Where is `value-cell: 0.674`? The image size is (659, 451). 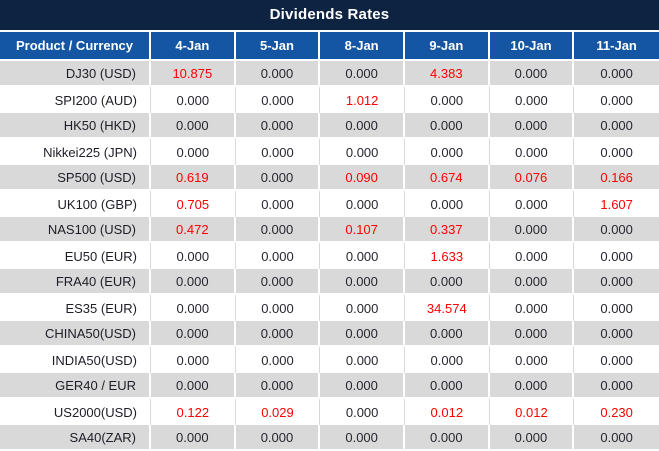
value-cell: 0.674 is located at coordinates (447, 178).